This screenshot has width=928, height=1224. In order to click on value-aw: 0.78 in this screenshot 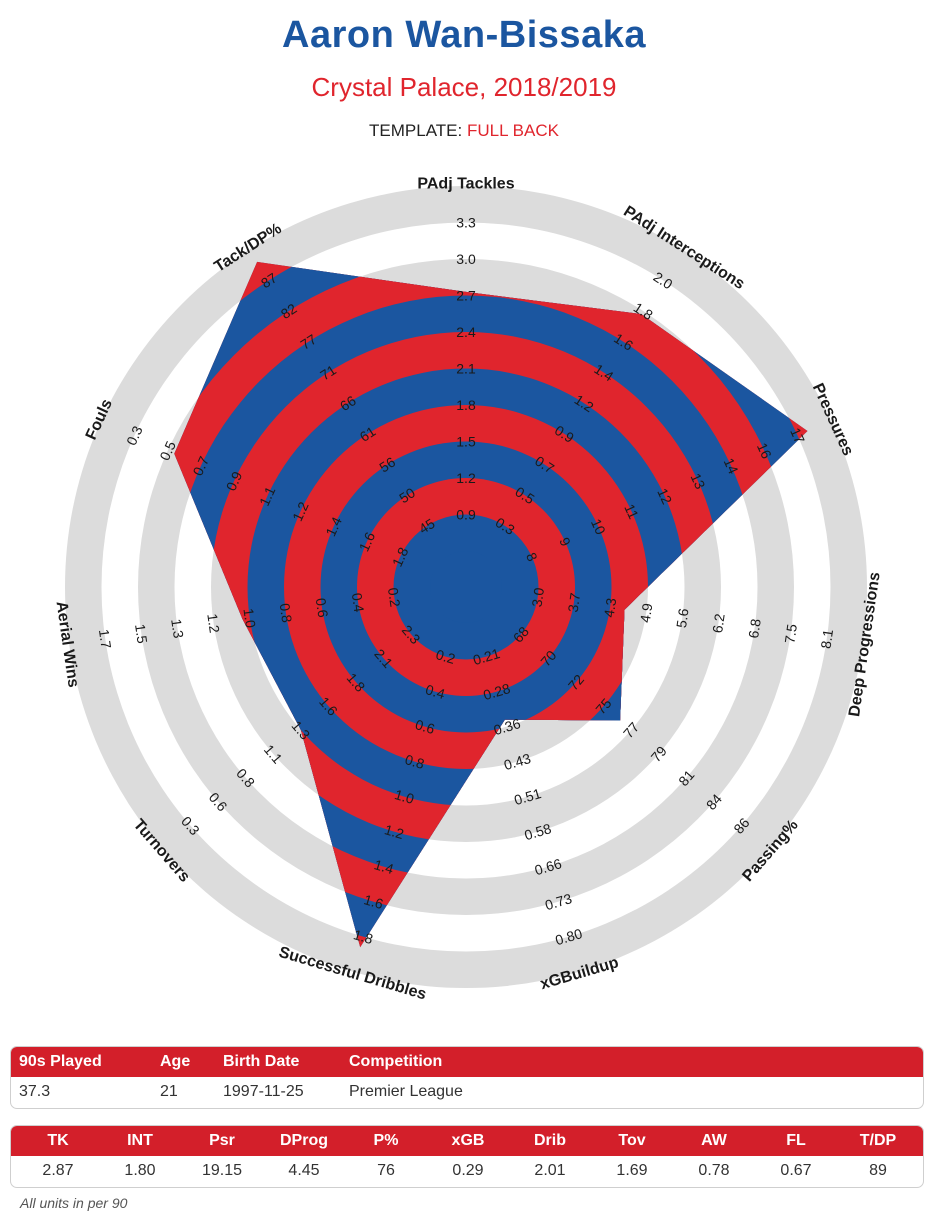, I will do `click(714, 1170)`.